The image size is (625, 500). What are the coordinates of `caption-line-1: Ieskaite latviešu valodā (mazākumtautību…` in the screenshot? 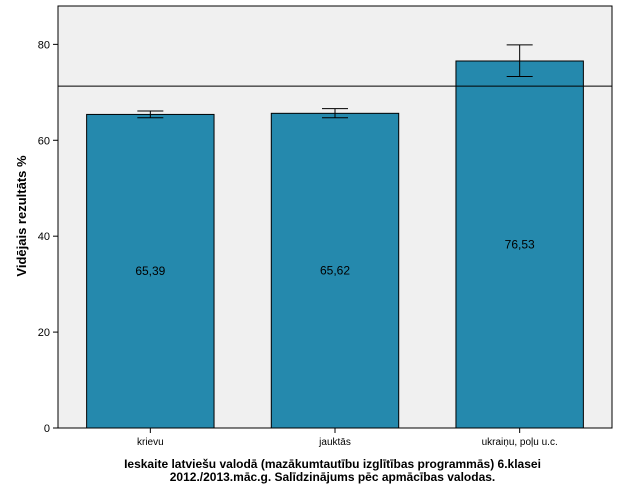 It's located at (332, 464).